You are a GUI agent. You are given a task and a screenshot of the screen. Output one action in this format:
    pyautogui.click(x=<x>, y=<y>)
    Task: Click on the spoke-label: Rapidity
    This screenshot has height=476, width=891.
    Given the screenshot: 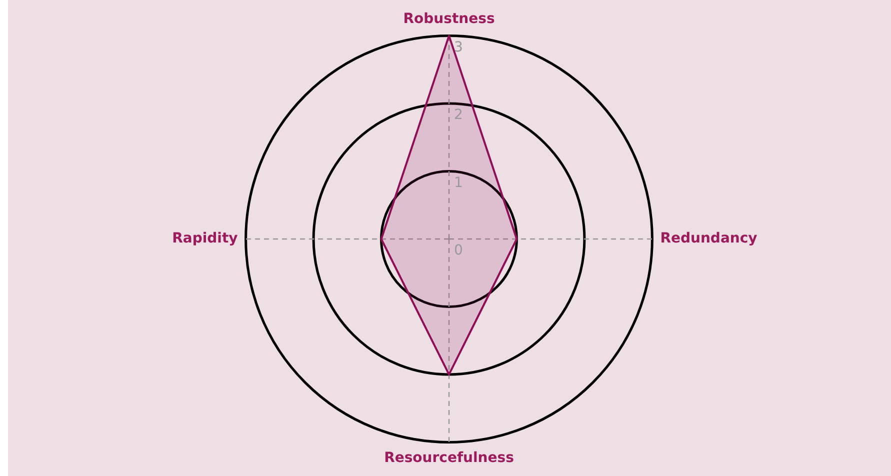 What is the action you would take?
    pyautogui.click(x=205, y=238)
    